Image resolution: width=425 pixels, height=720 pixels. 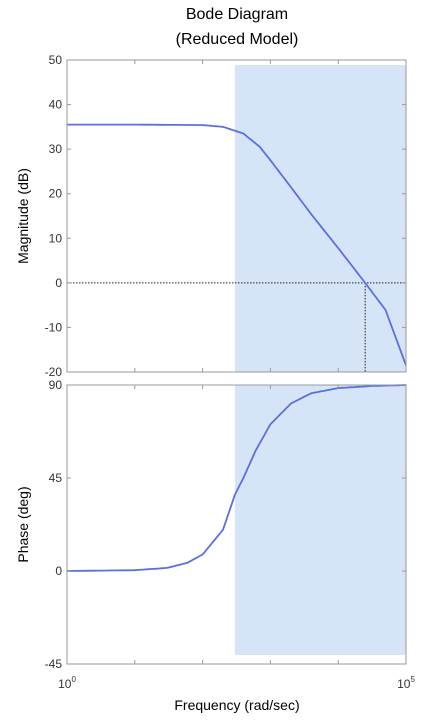 What do you see at coordinates (237, 39) in the screenshot?
I see `chart-subtitle: (Reduced Model)` at bounding box center [237, 39].